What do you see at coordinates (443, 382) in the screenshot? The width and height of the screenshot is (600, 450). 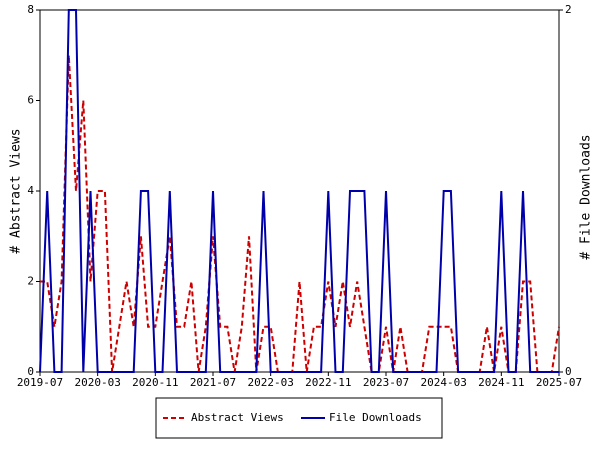 I see `x-tick-label: 2024-03` at bounding box center [443, 382].